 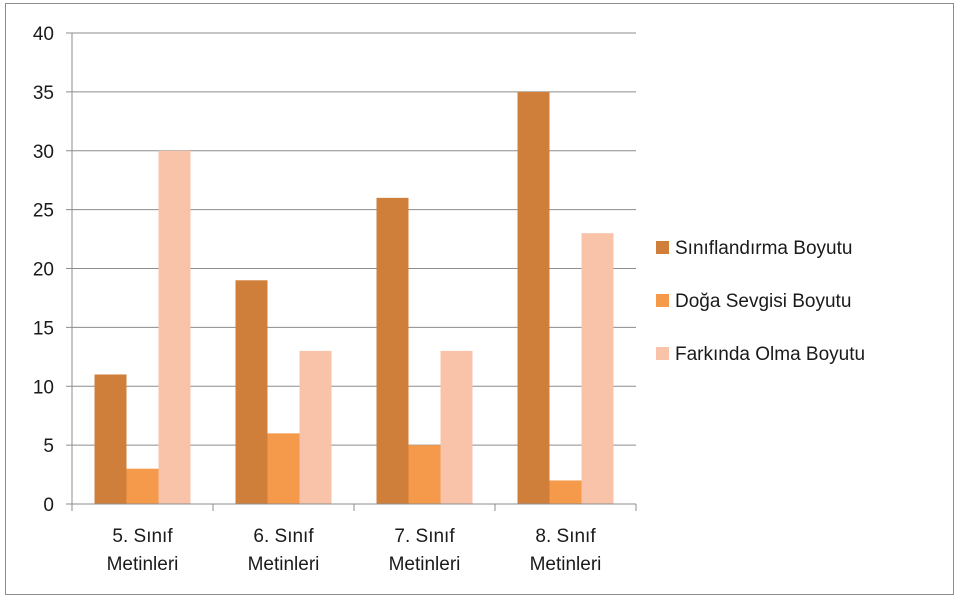 What do you see at coordinates (43, 211) in the screenshot?
I see `y-tick-label: 25` at bounding box center [43, 211].